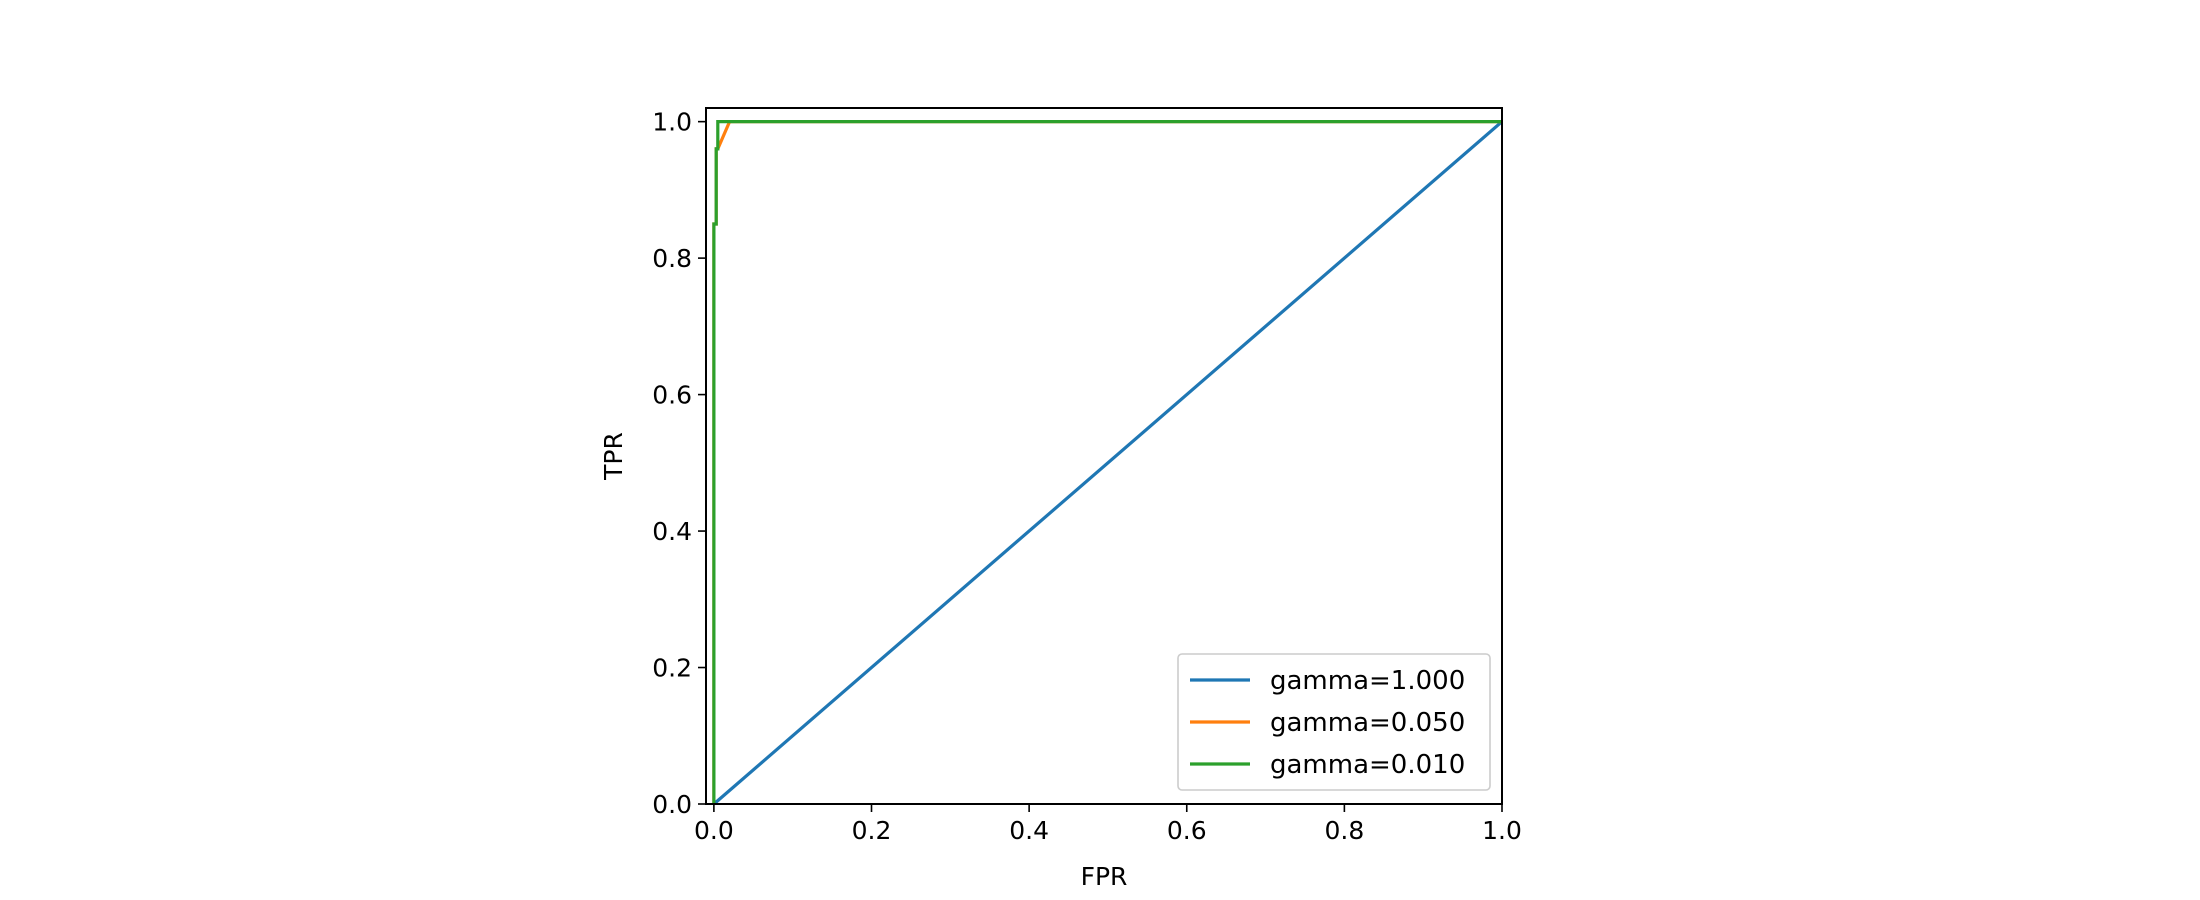  What do you see at coordinates (1344, 830) in the screenshot?
I see `x-tick-label: 0.8` at bounding box center [1344, 830].